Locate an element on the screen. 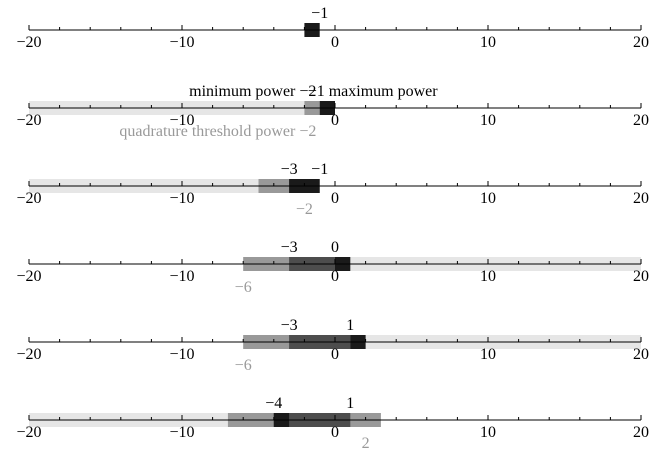  row-6-top-label: 1 is located at coordinates (350, 403).